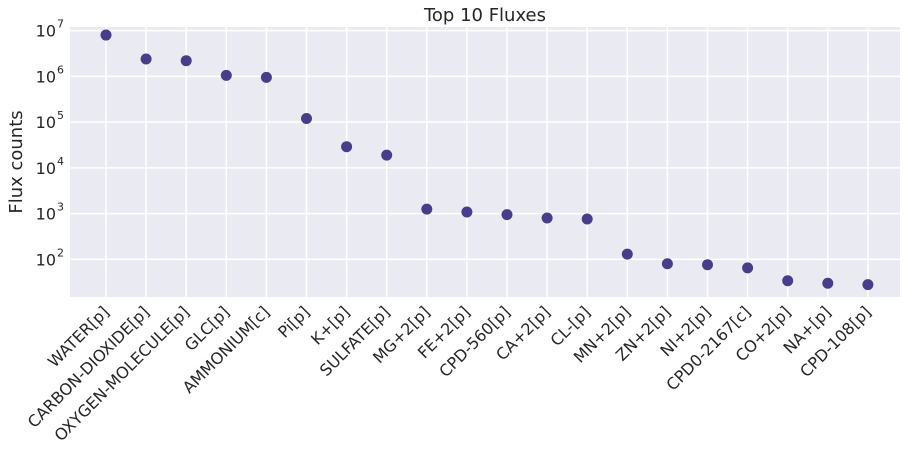 Image resolution: width=912 pixels, height=459 pixels. Describe the element at coordinates (16, 161) in the screenshot. I see `y-axis-label: Flux counts` at that location.